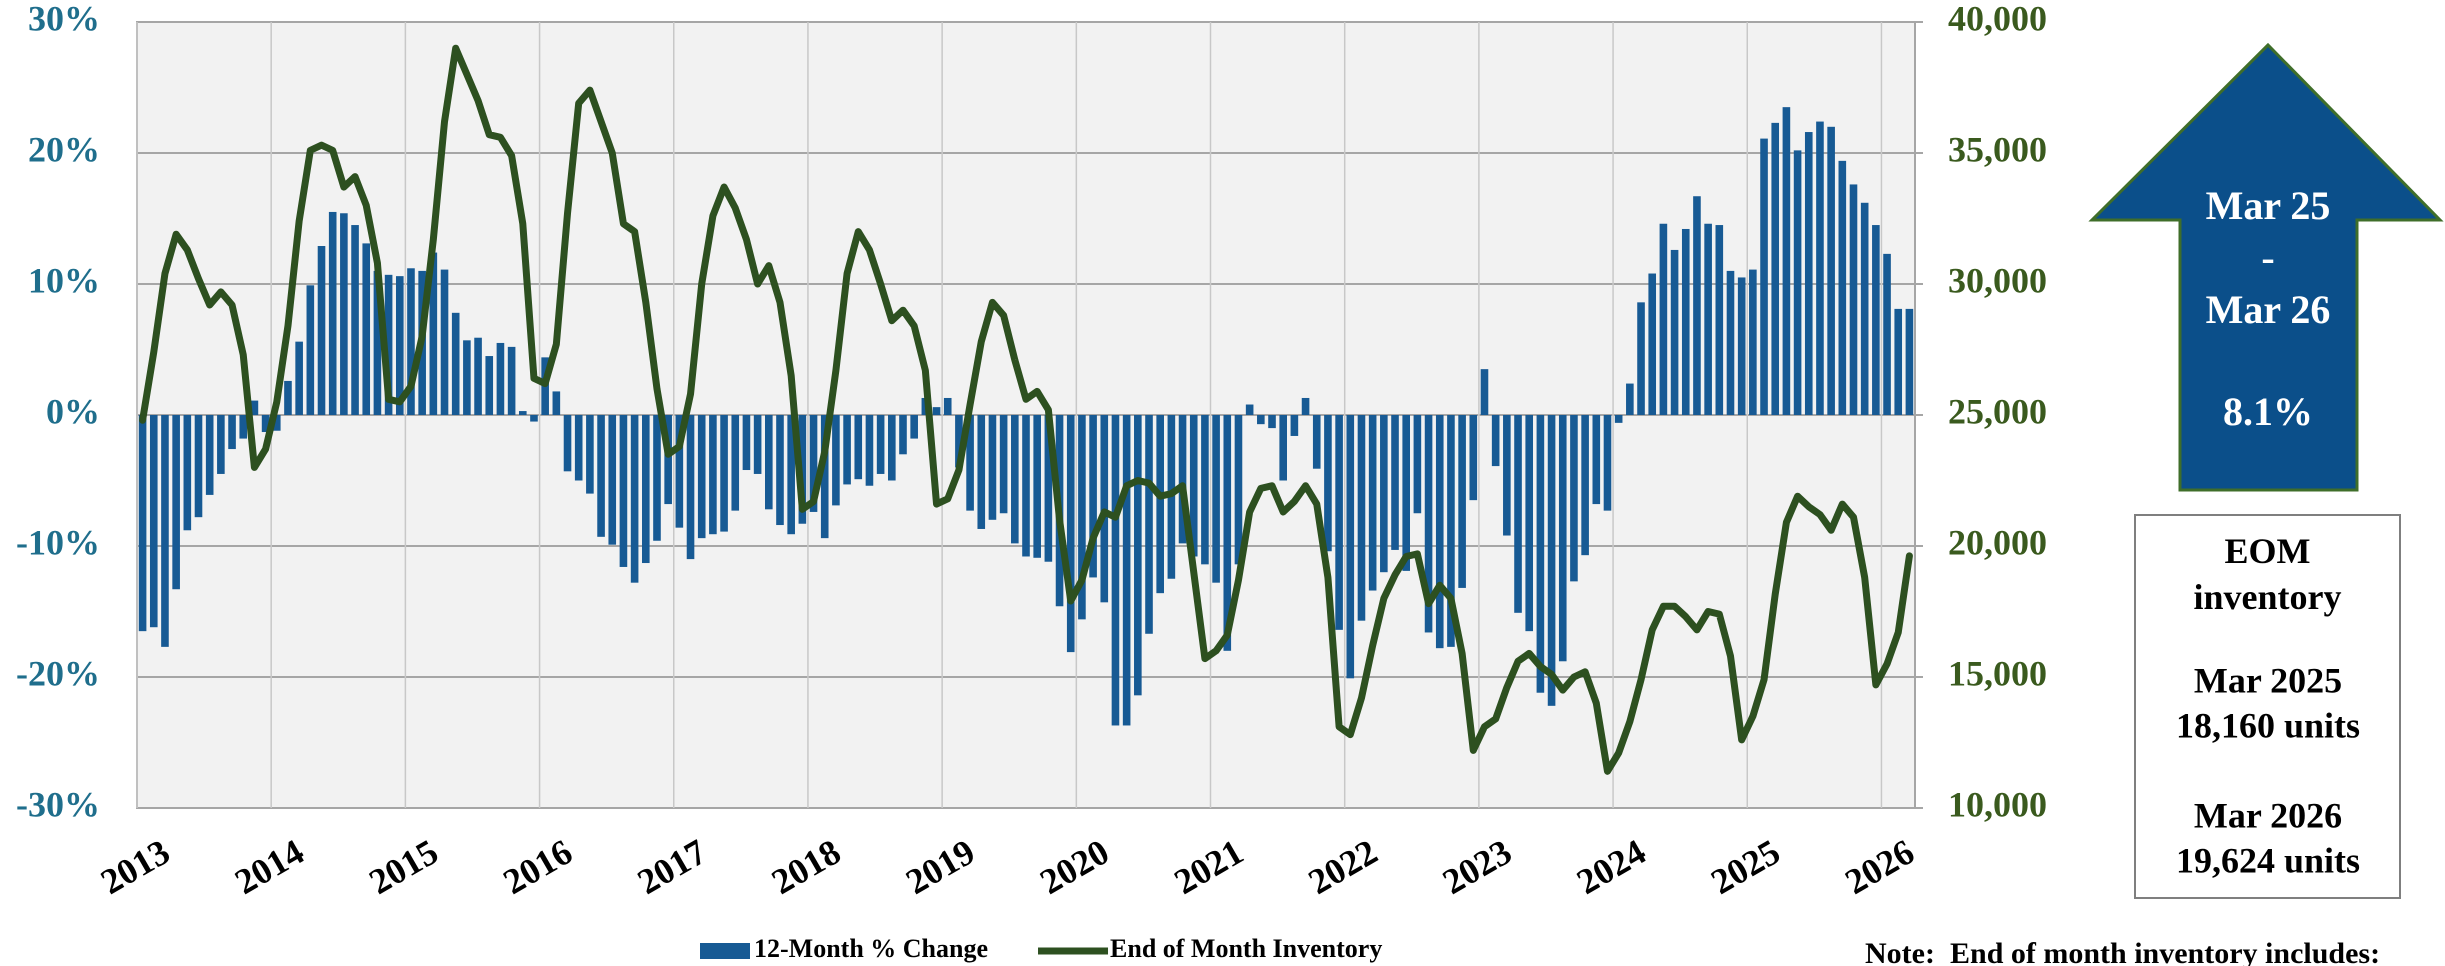  Describe the element at coordinates (58, 542) in the screenshot. I see `y-tick-label: -10%` at that location.